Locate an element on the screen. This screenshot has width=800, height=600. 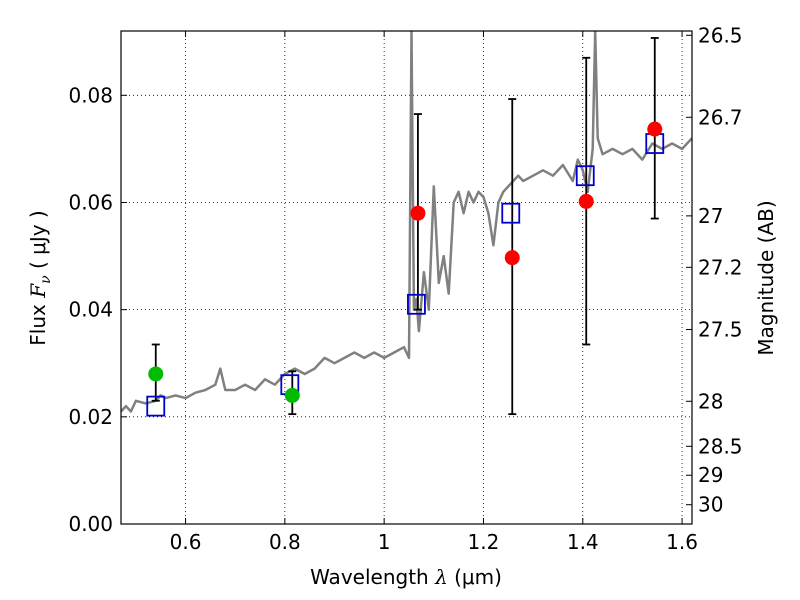
y-tick-label: 0.00 is located at coordinates (90, 524).